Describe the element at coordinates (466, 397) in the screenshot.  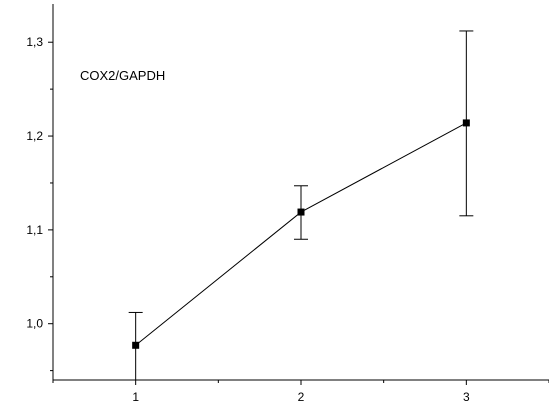
I see `x-tick-label: 3` at that location.